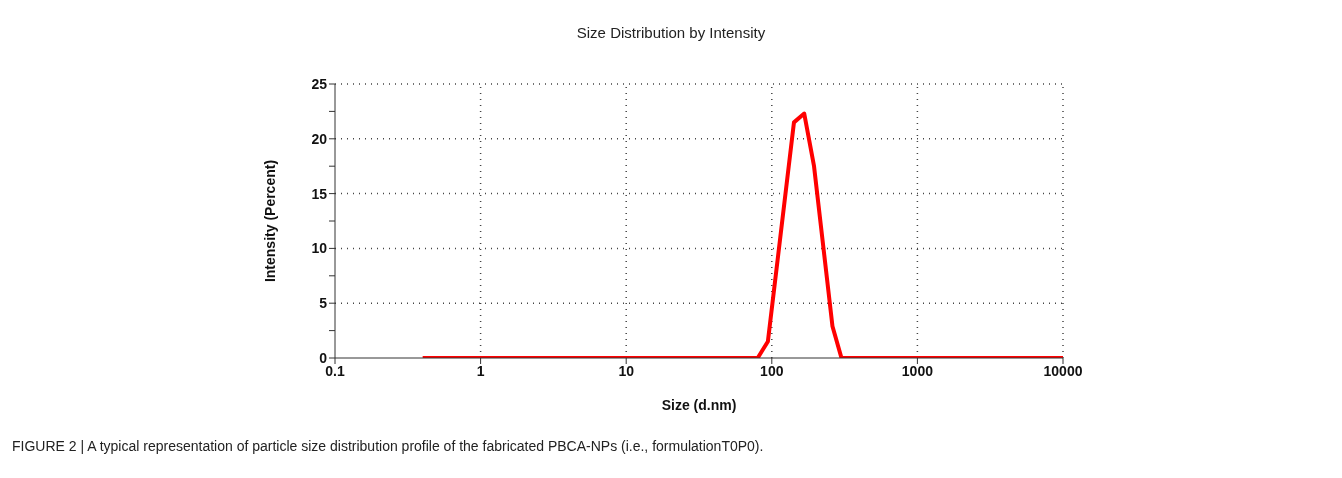  What do you see at coordinates (323, 357) in the screenshot?
I see `y-tick-label: 0` at bounding box center [323, 357].